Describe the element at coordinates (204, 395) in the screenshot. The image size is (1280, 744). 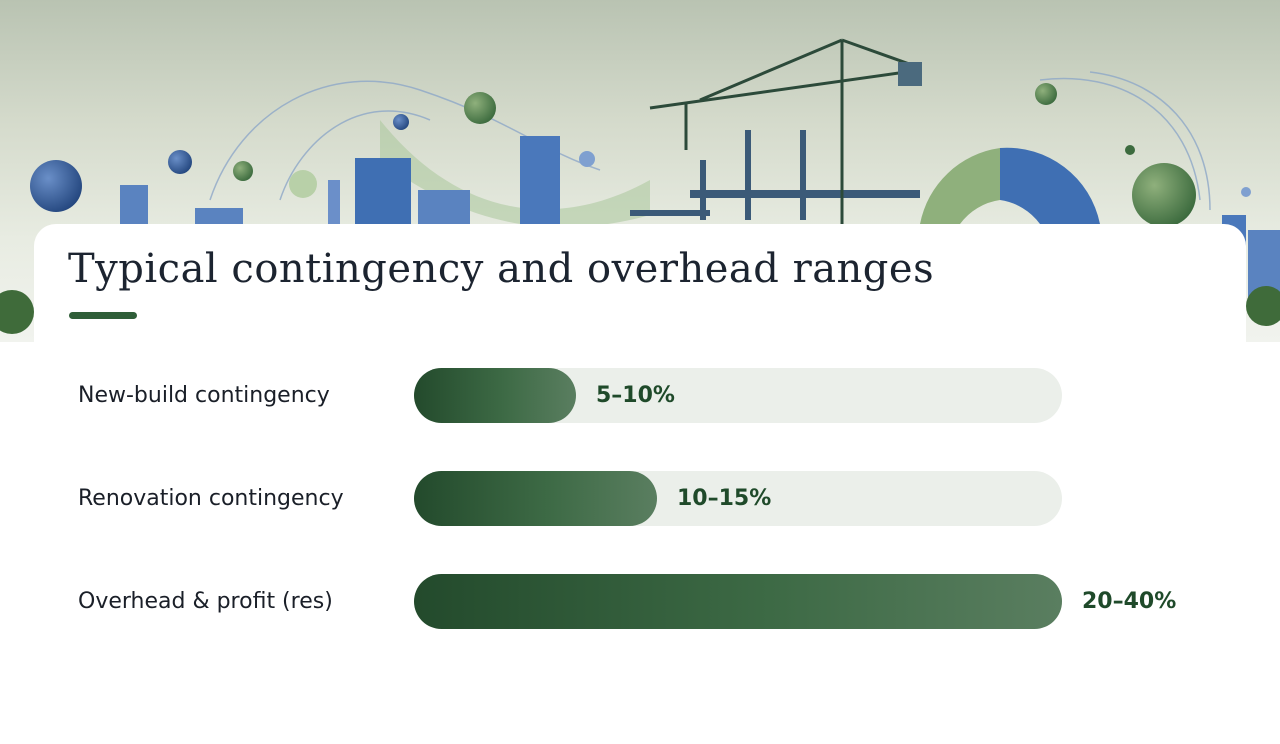
I see `category-label: New-build contingency` at that location.